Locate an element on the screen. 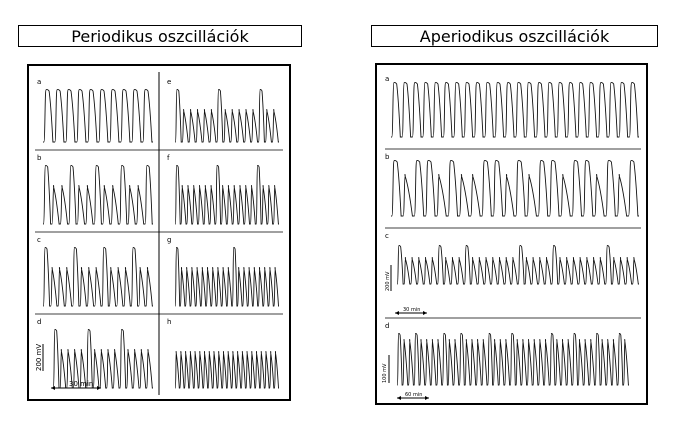 The width and height of the screenshot is (676, 425). scale-bar: 200 mV 30 min is located at coordinates (68, 367).